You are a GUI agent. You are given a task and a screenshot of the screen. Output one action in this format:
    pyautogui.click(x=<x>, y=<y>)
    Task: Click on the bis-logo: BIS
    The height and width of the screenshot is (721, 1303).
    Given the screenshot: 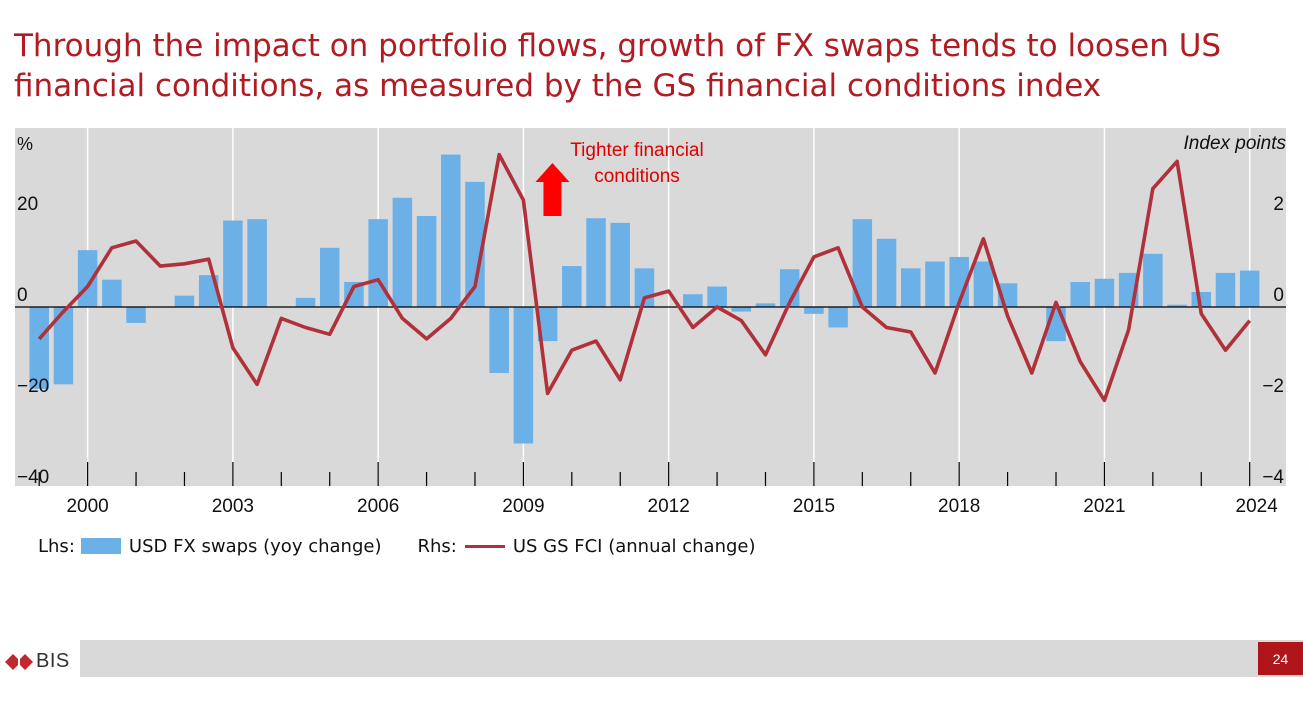 What is the action you would take?
    pyautogui.click(x=37, y=661)
    